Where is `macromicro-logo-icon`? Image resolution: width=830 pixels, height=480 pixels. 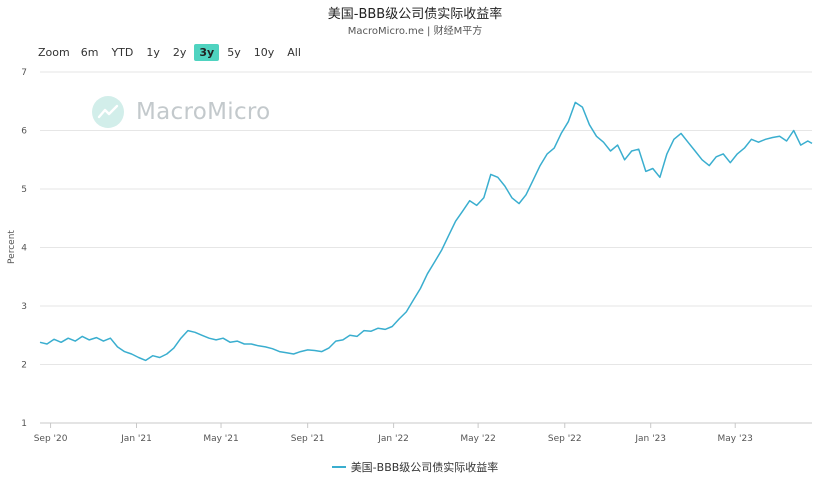 macromicro-logo-icon is located at coordinates (108, 112).